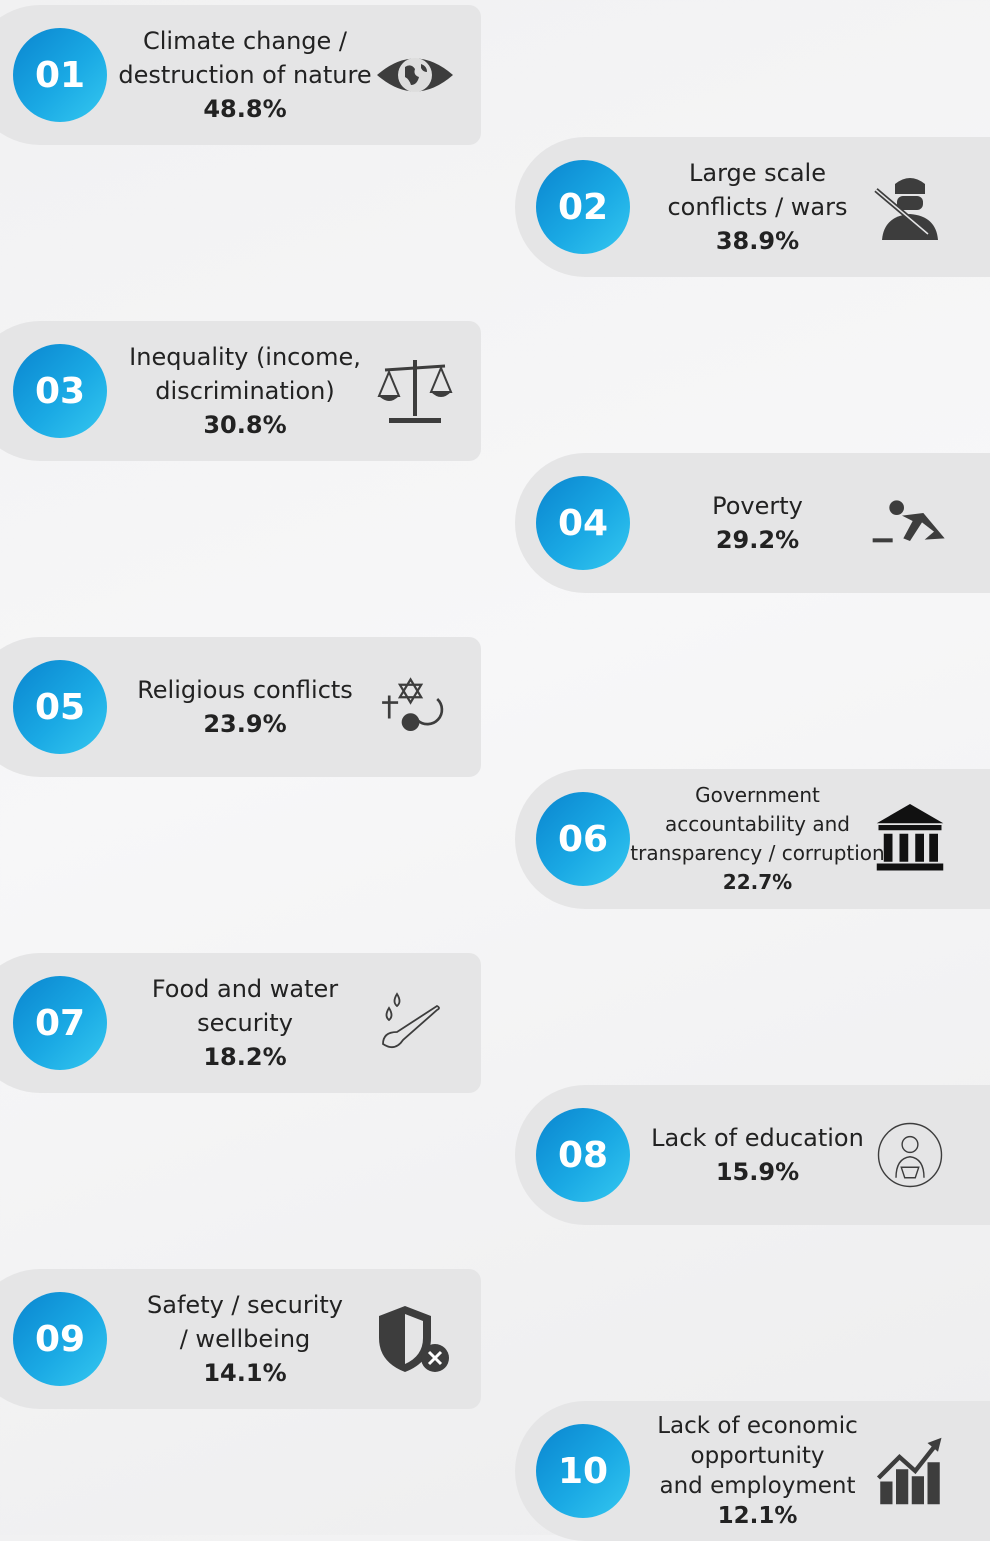  Describe the element at coordinates (245, 1373) in the screenshot. I see `item-percent: 14.1%` at that location.